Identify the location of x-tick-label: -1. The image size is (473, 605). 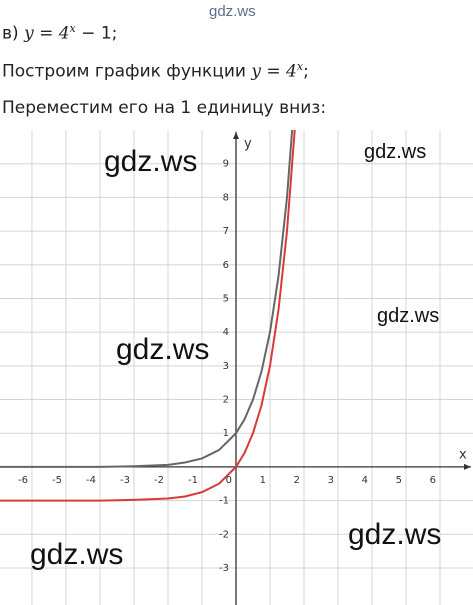
(193, 480).